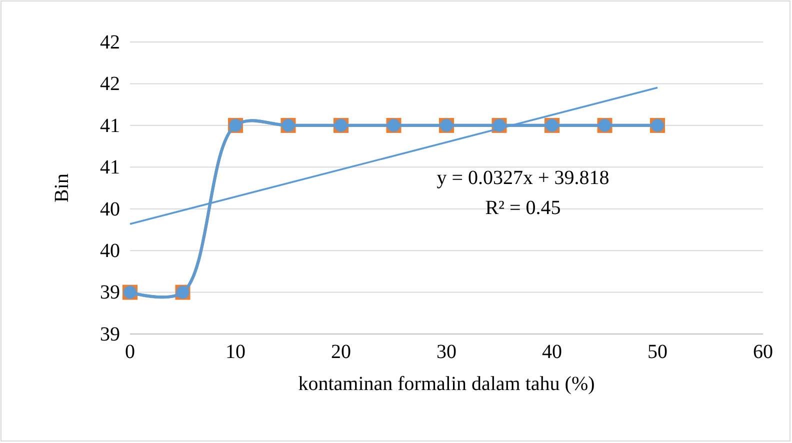 This screenshot has width=792, height=443. Describe the element at coordinates (62, 188) in the screenshot. I see `y-axis-title: Bin` at that location.